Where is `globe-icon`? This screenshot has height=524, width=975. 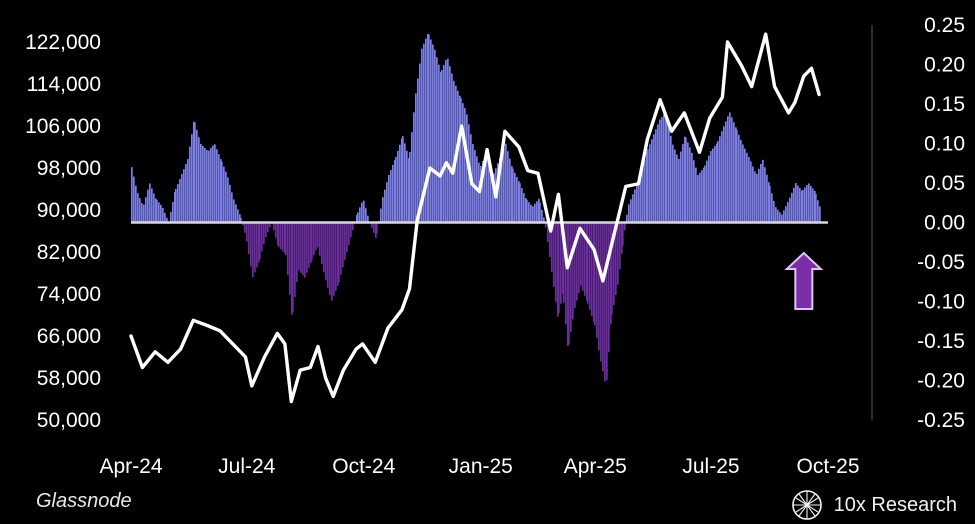 globe-icon is located at coordinates (806, 505).